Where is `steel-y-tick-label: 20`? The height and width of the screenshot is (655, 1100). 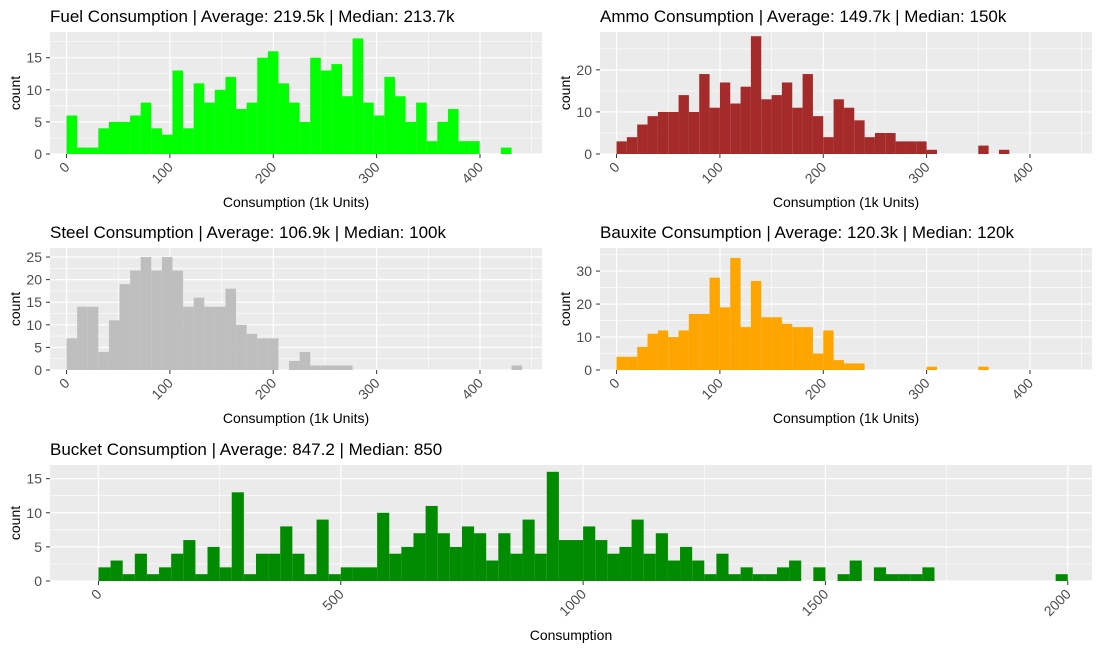
steel-y-tick-label: 20 is located at coordinates (34, 280).